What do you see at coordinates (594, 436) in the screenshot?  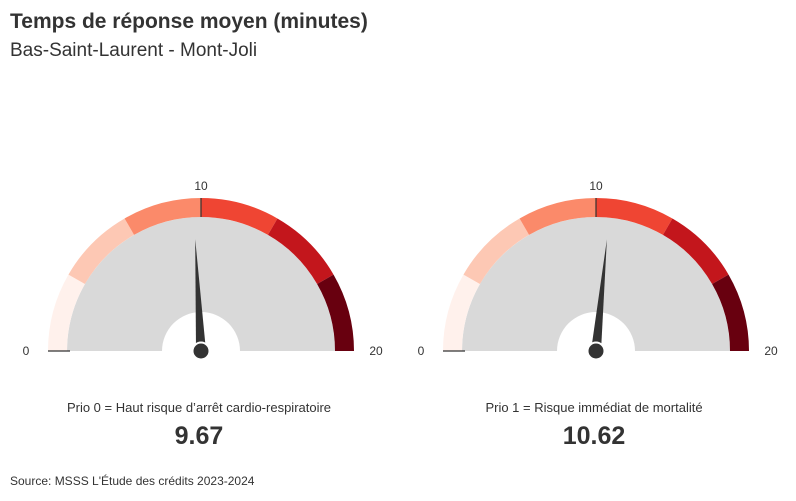 I see `gauge-value: 10.62` at bounding box center [594, 436].